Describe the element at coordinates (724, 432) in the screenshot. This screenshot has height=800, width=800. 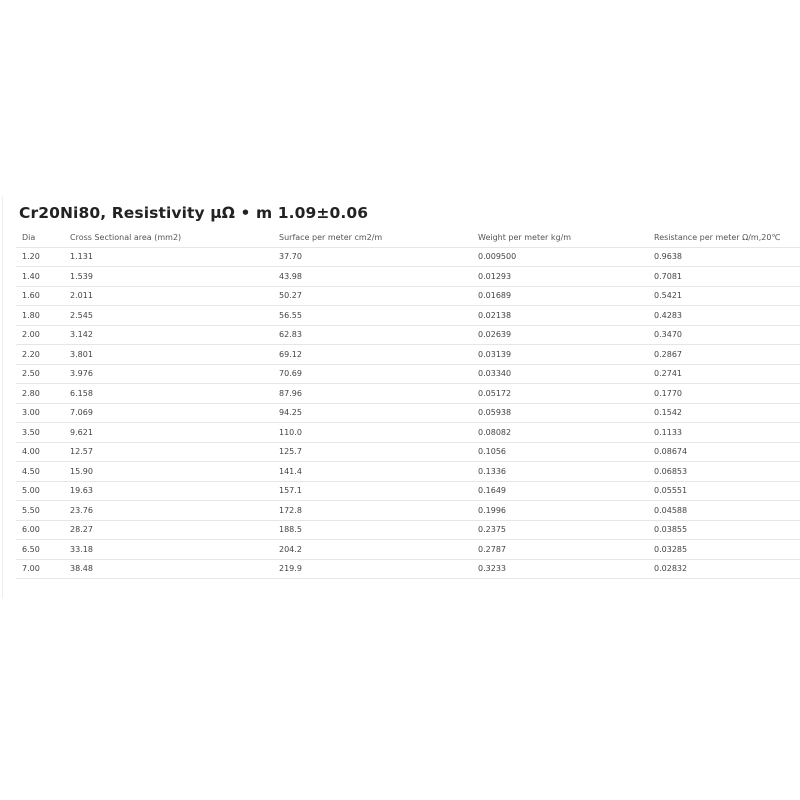
I see `cell-resistance: 0.1133` at that location.